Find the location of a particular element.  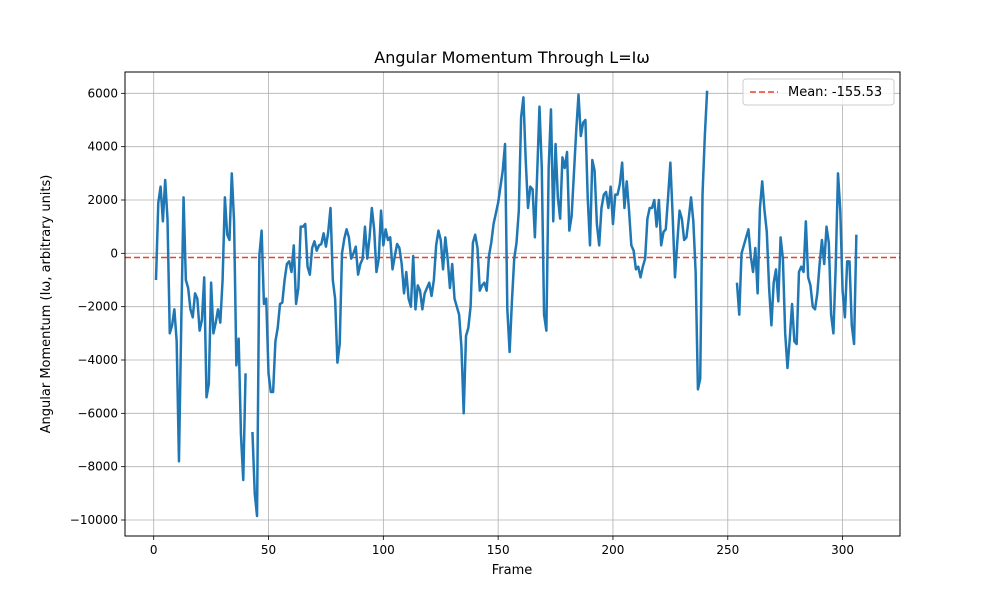

y-tick-label: 4000 is located at coordinates (102, 147).